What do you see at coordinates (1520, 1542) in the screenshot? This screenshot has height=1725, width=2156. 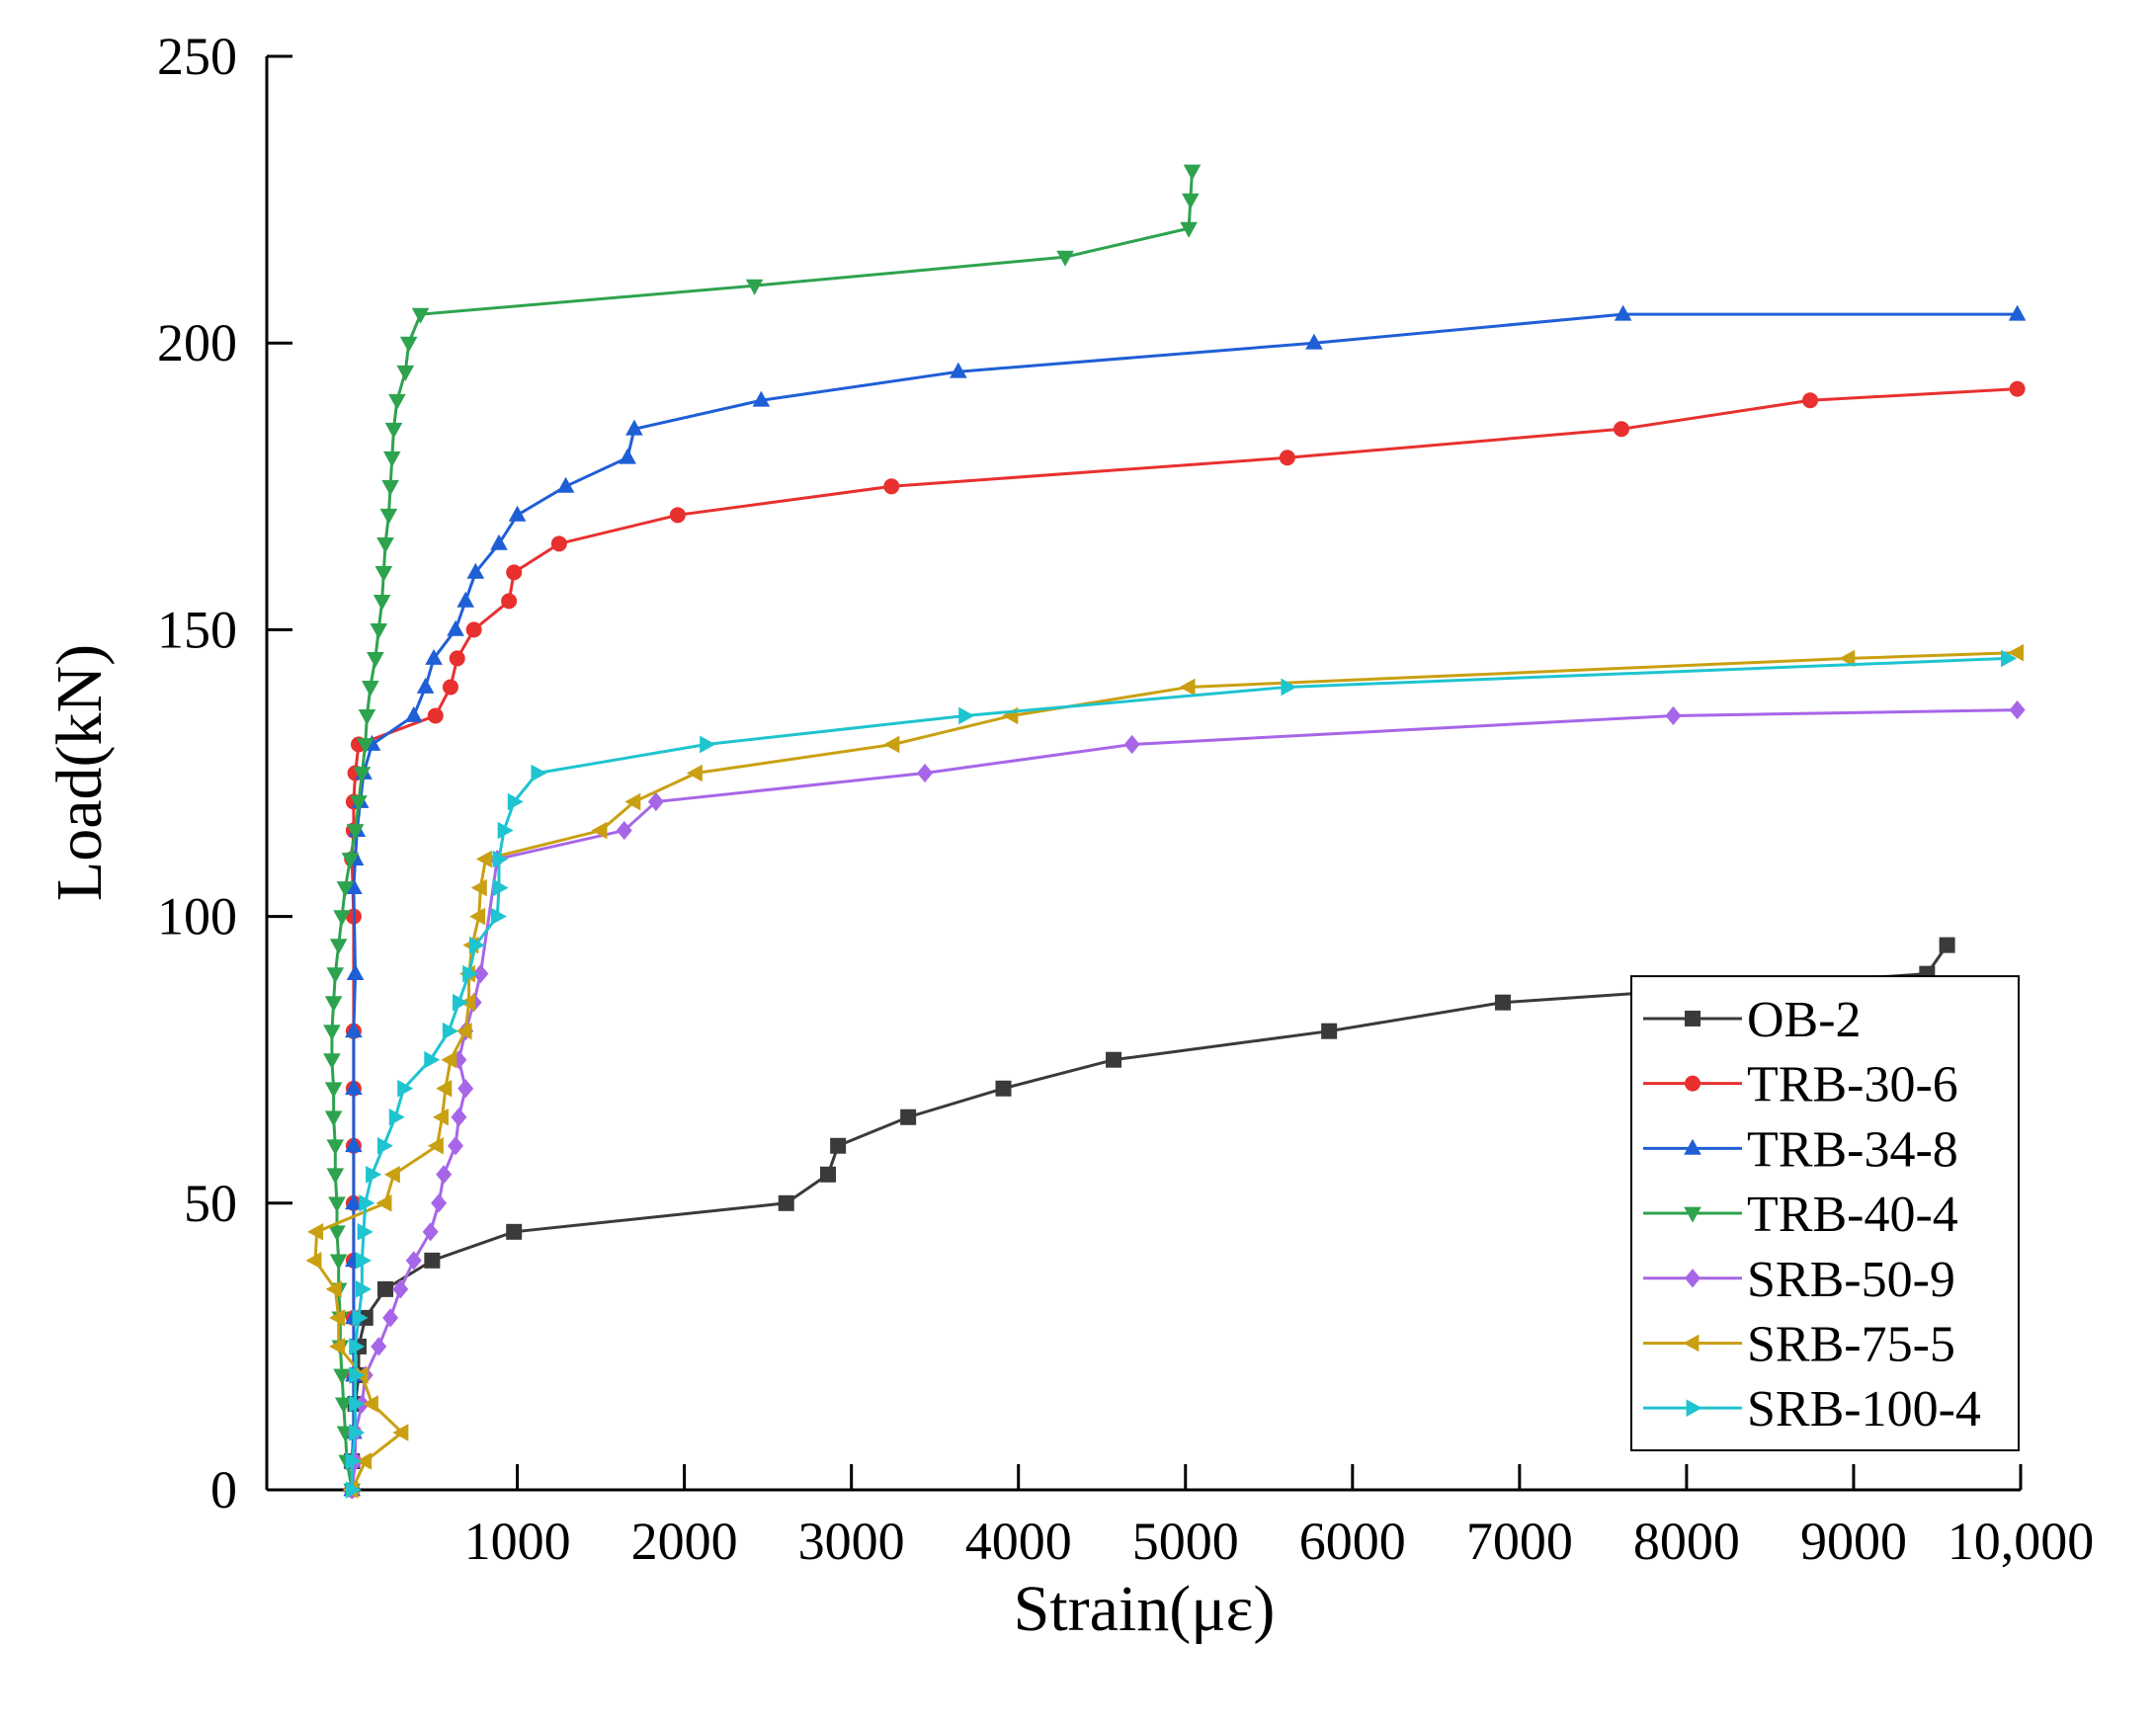 I see `x-tick-label: 7000` at bounding box center [1520, 1542].